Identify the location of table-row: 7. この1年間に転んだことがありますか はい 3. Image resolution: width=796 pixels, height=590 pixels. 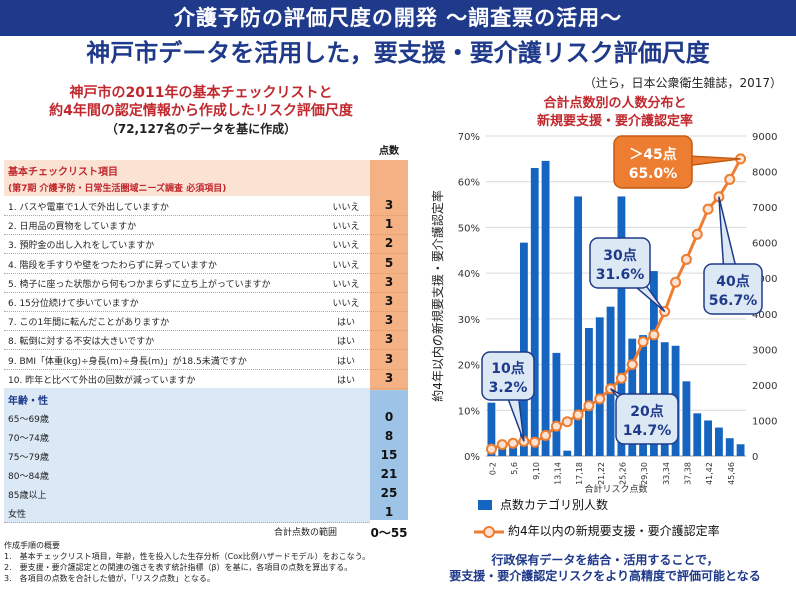
(206, 321).